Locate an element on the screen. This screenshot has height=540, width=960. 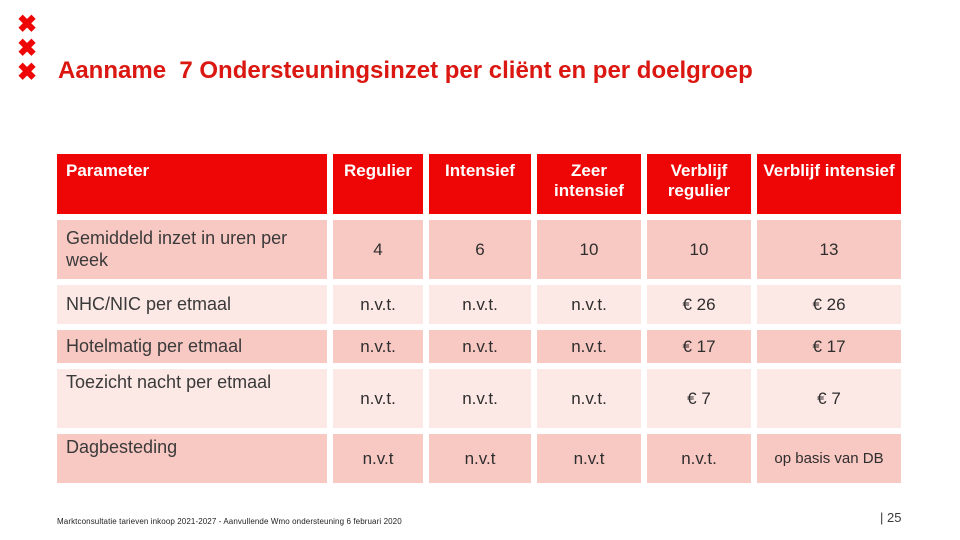
column-header-verblijf-regulier: Verblijf regulier is located at coordinates (702, 187).